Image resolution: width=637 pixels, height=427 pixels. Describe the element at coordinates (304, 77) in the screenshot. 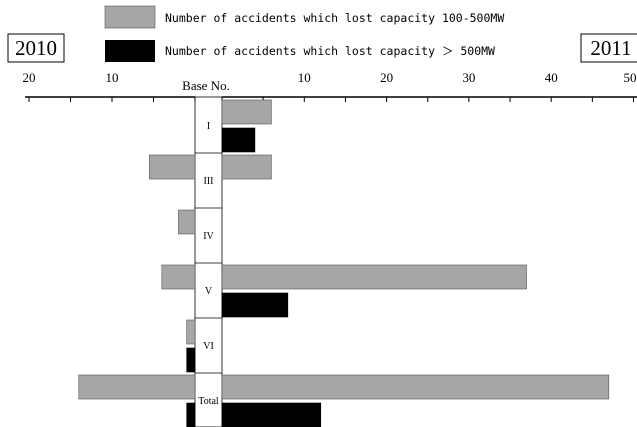

I see `right-axis-tick-label: 10` at that location.